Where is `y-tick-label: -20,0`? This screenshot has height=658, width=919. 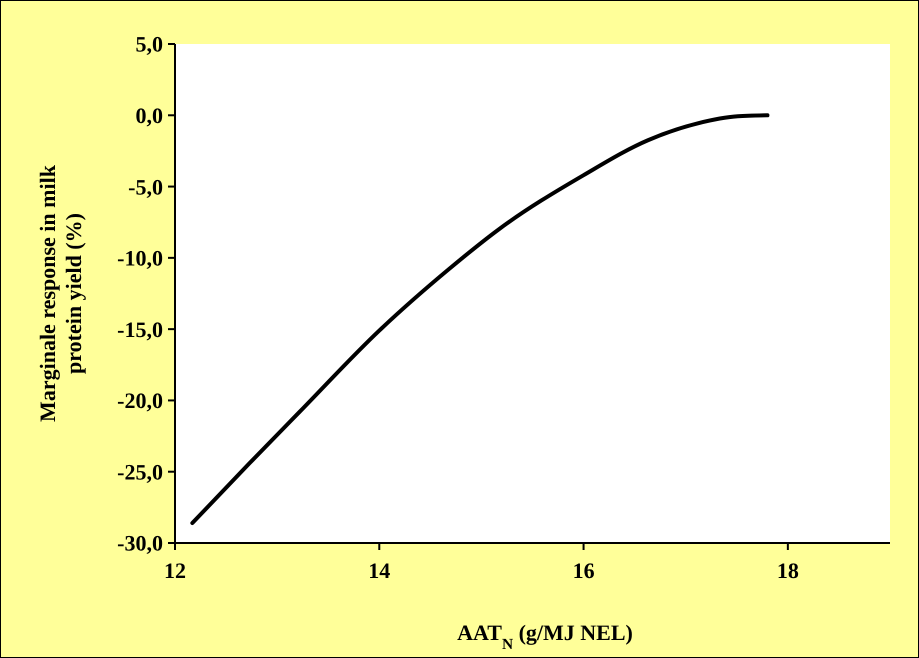
y-tick-label: -20,0 is located at coordinates (140, 401).